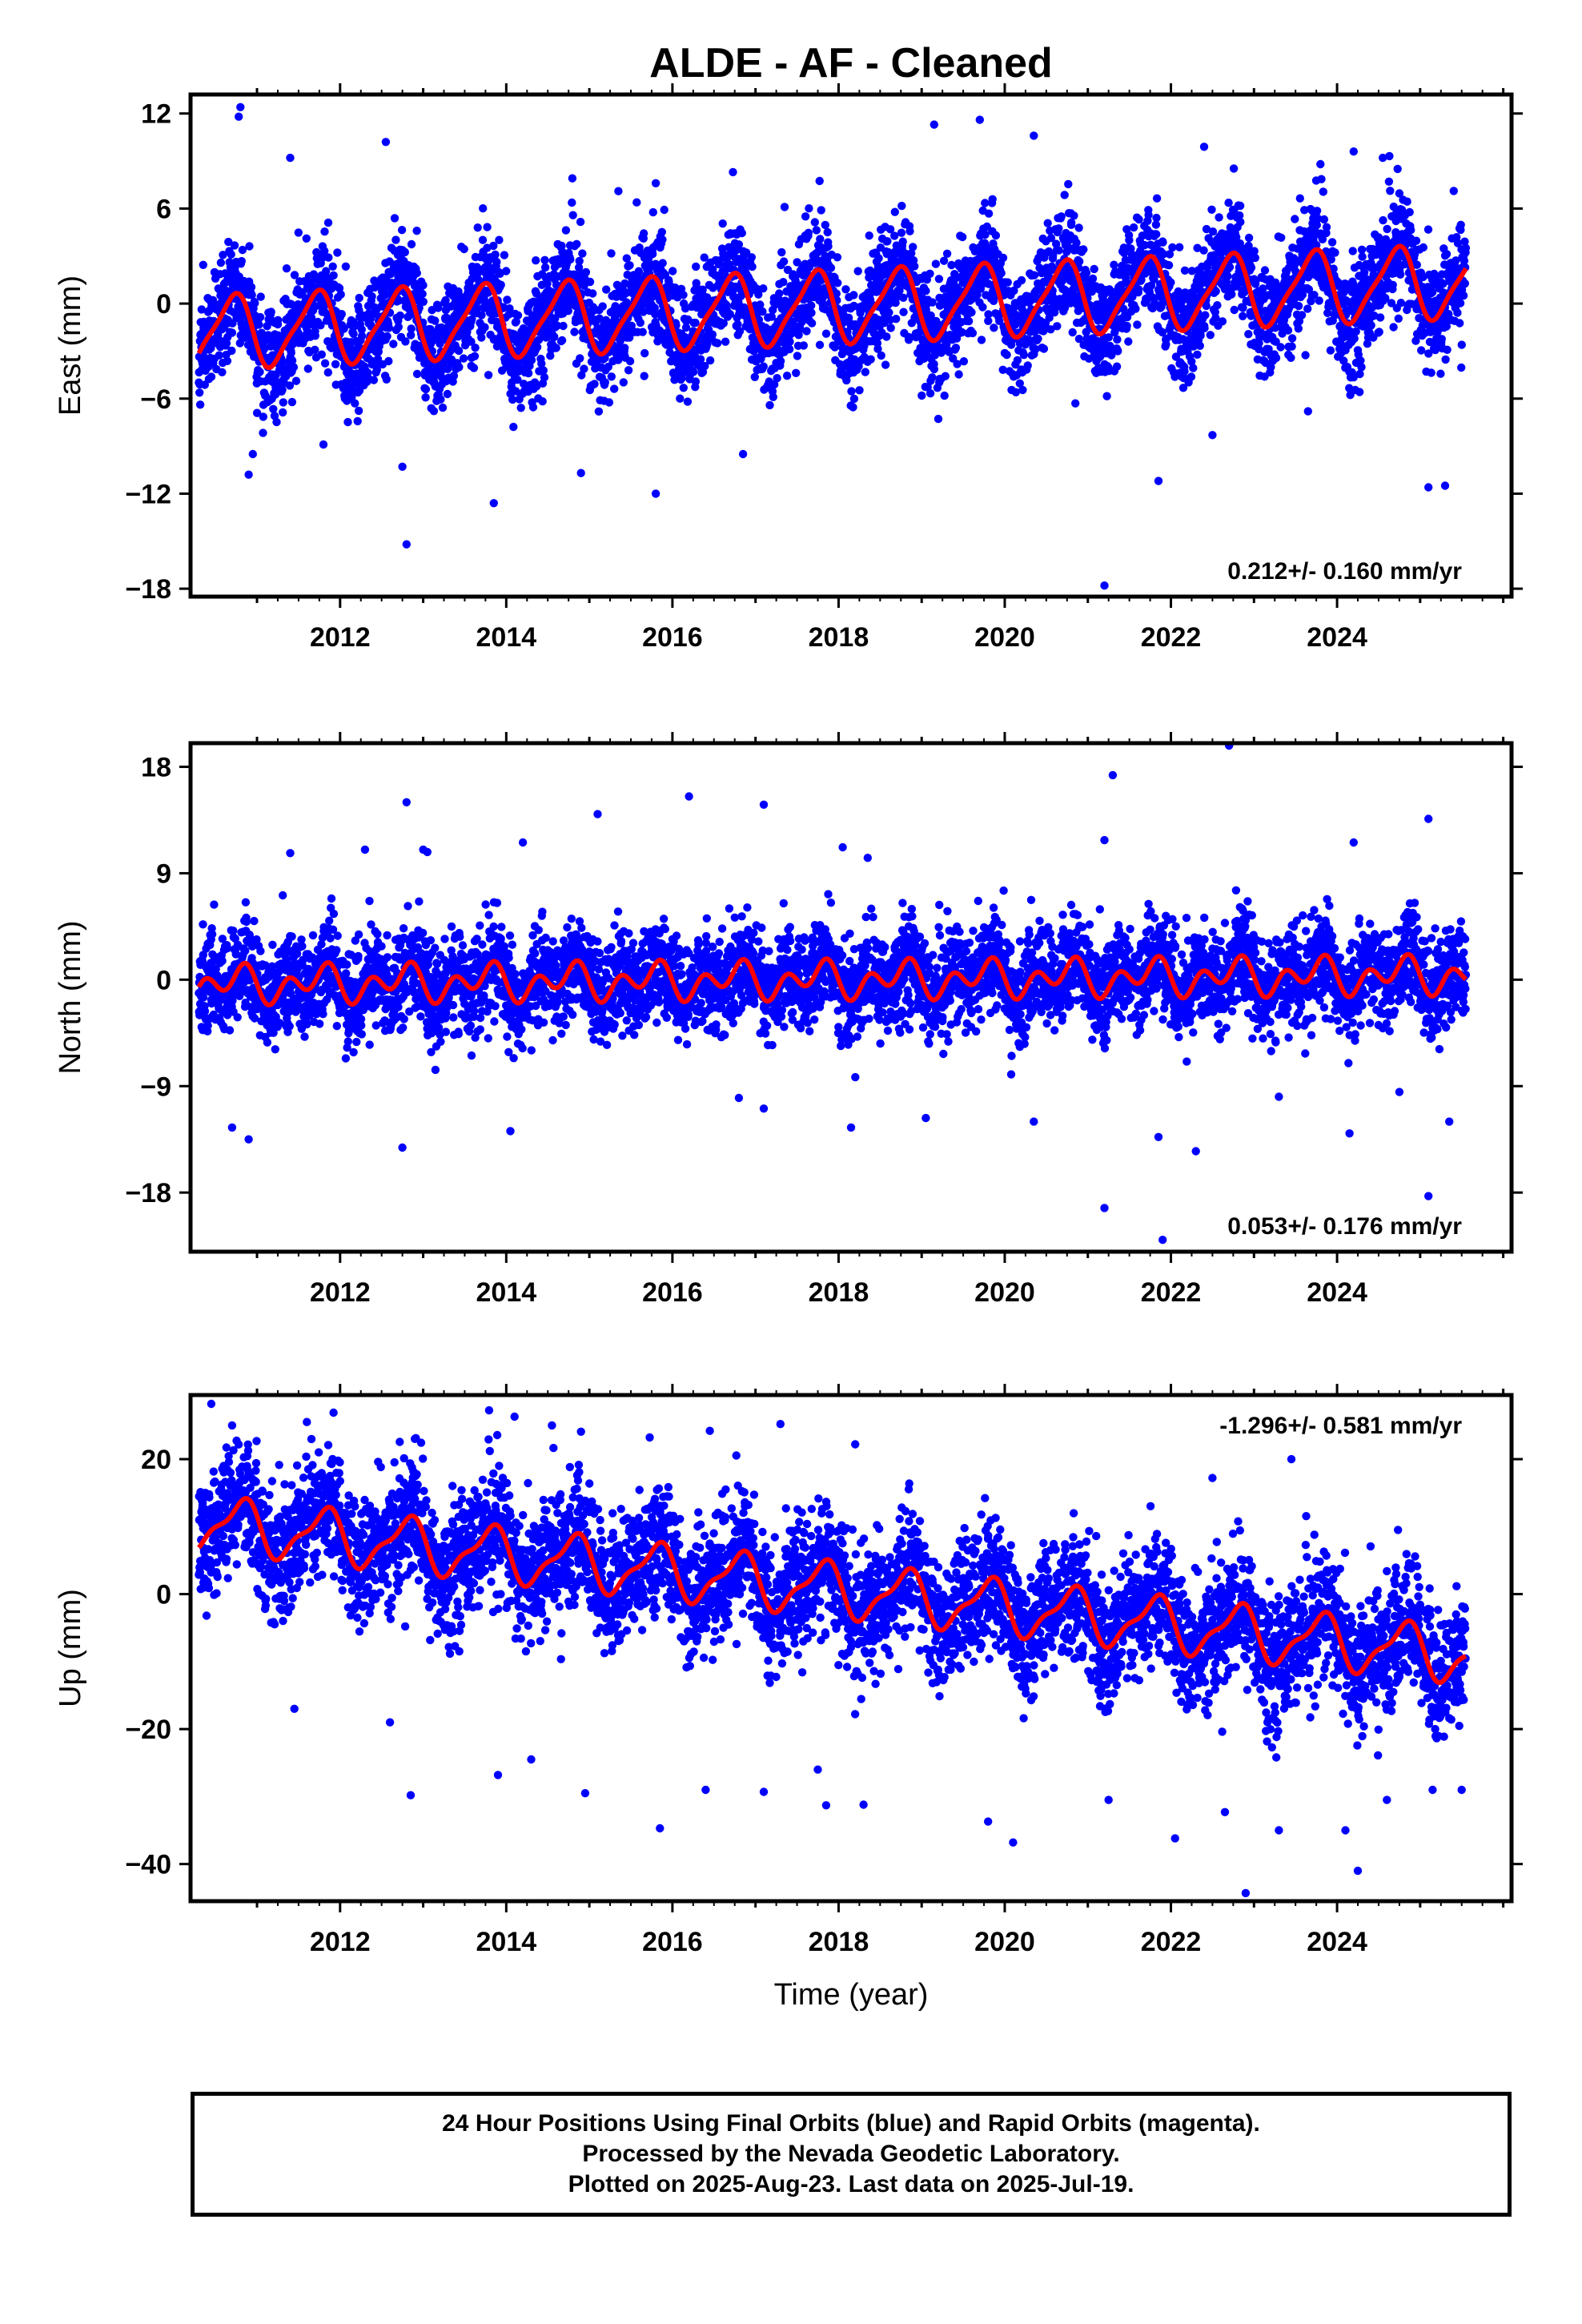  What do you see at coordinates (851, 63) in the screenshot?
I see `chart-title: ALDE - AF - Cleaned` at bounding box center [851, 63].